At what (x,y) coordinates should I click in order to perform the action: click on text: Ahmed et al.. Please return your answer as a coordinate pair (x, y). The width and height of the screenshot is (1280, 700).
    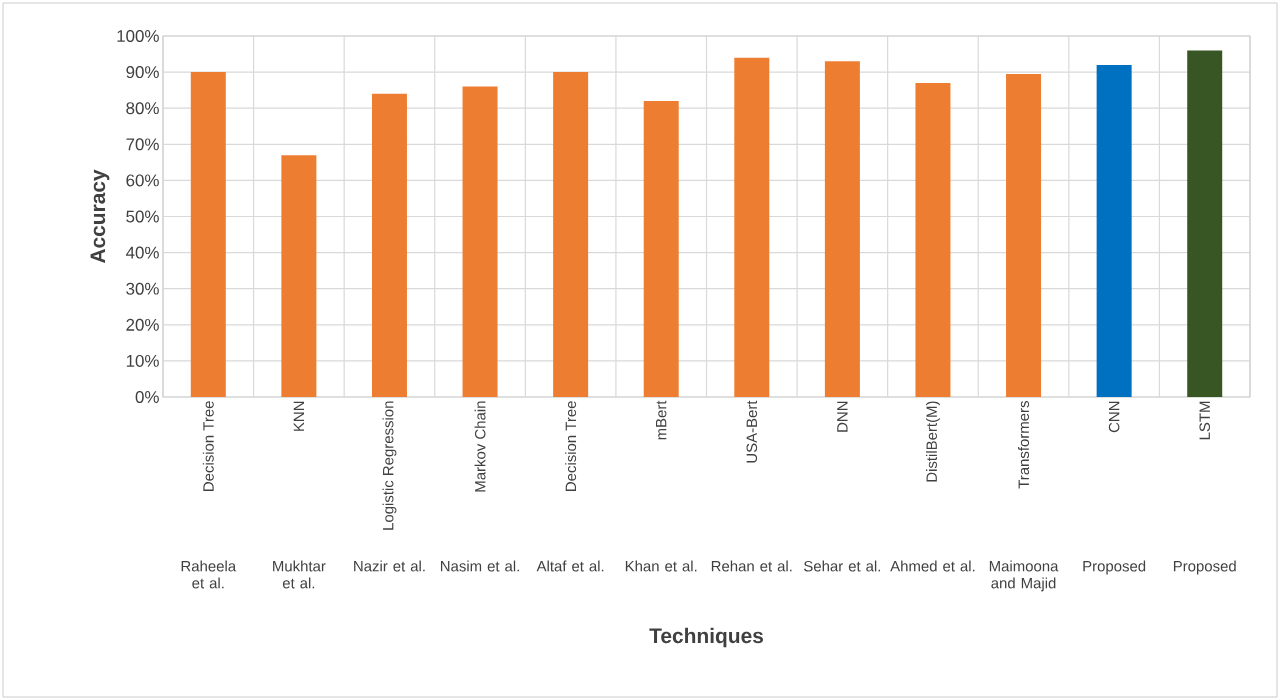
    Looking at the image, I should click on (932, 566).